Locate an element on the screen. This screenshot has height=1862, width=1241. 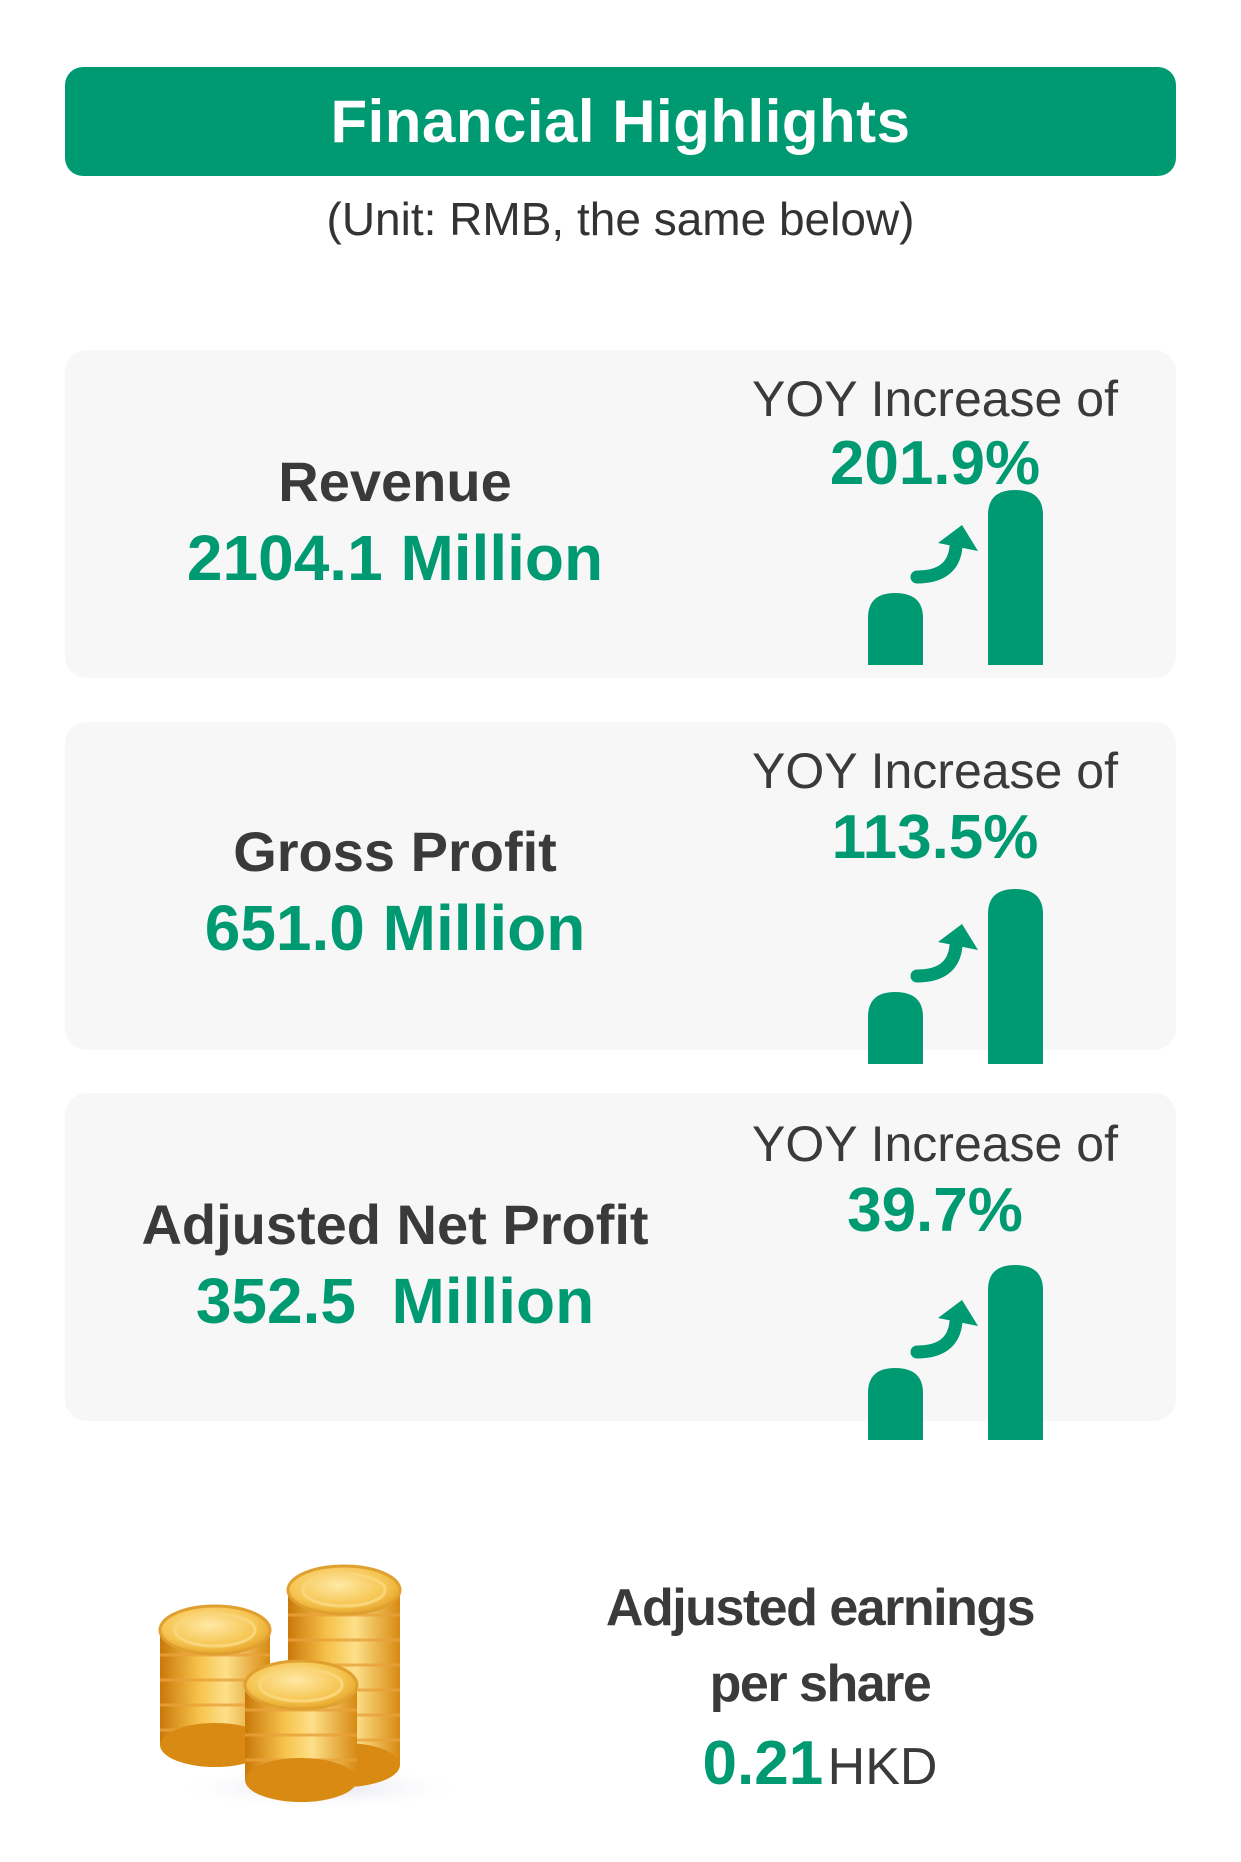
eps-value-line: 0.21 HKD is located at coordinates (820, 1772).